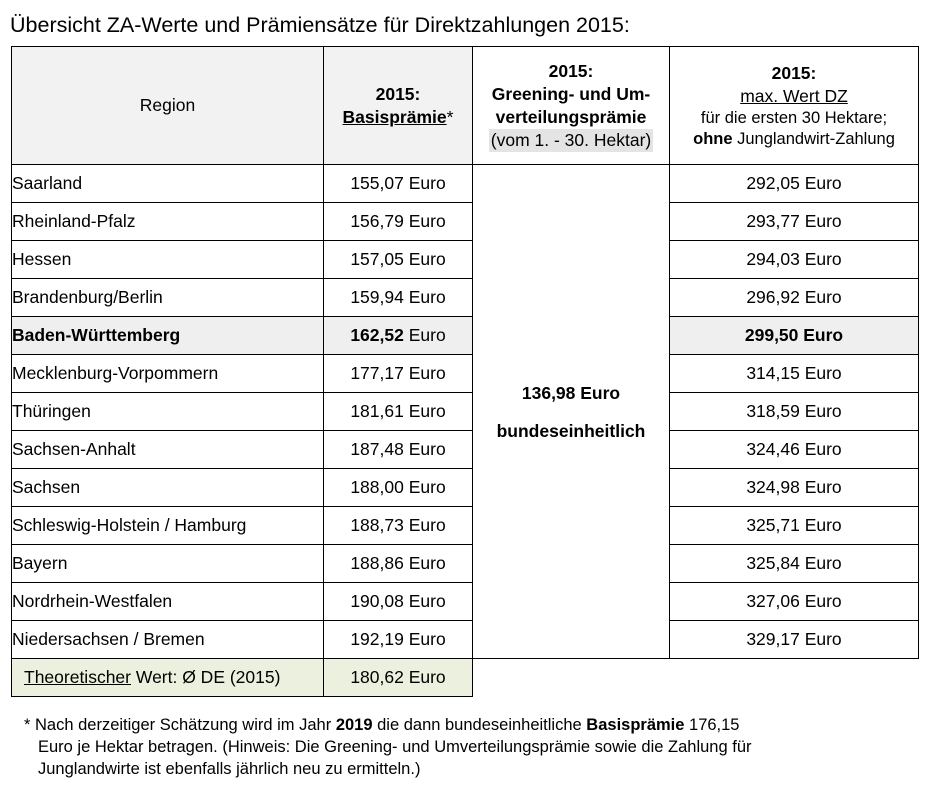 The width and height of the screenshot is (942, 811). I want to click on average-value: 180,62 Euro, so click(398, 677).